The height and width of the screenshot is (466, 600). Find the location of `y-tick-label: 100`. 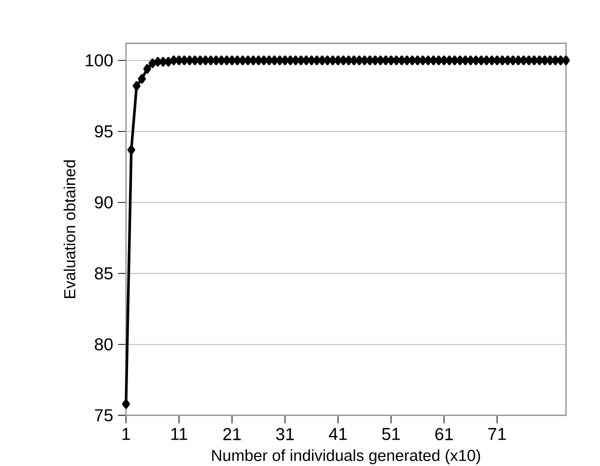

y-tick-label: 100 is located at coordinates (99, 60).